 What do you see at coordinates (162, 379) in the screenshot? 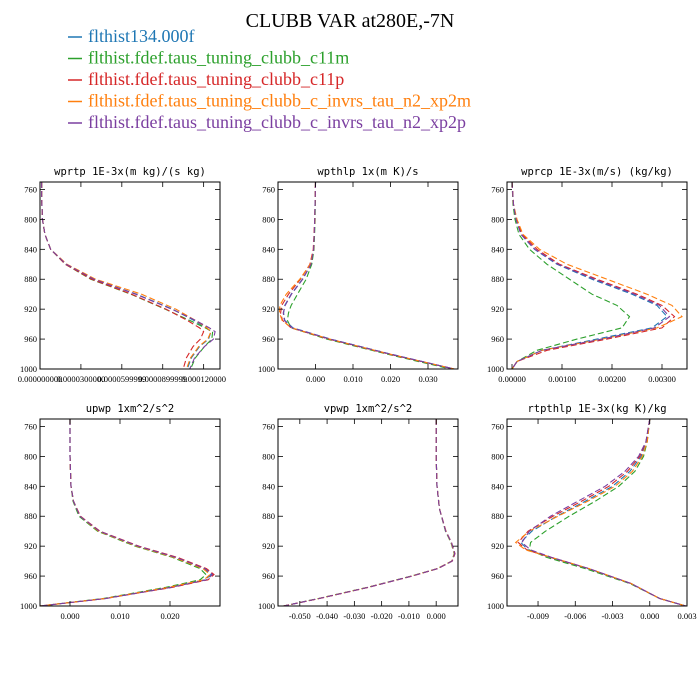
I see `x-tick-label: 0.0000899999` at bounding box center [162, 379].